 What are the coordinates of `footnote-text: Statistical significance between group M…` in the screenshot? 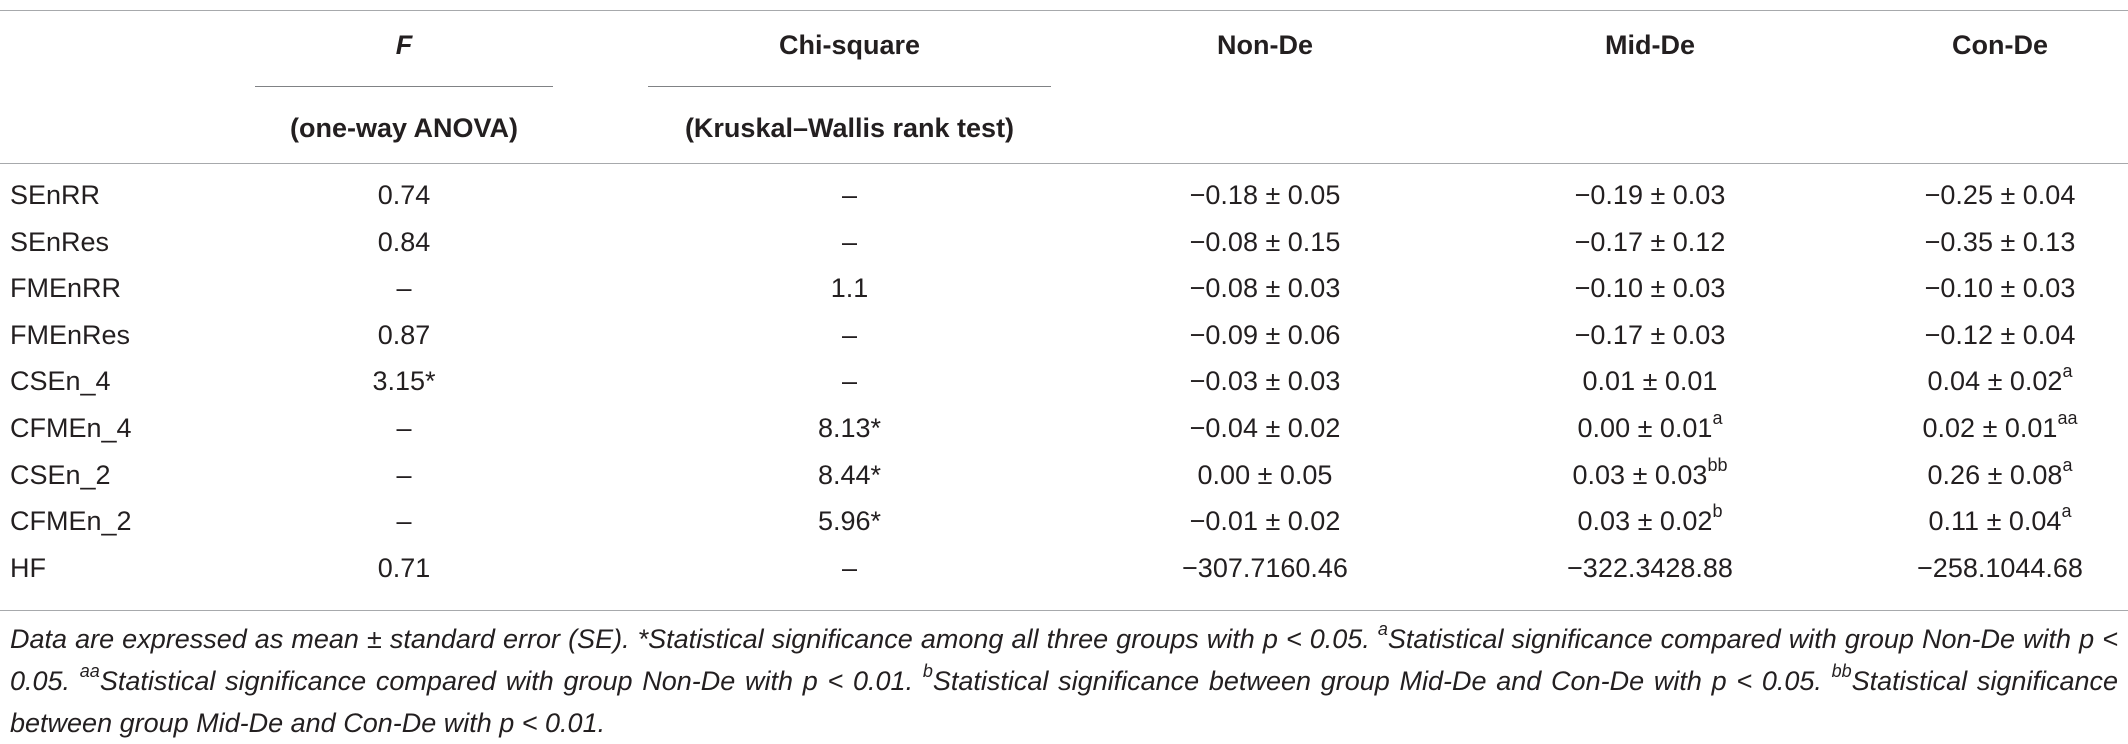 It's located at (1382, 681).